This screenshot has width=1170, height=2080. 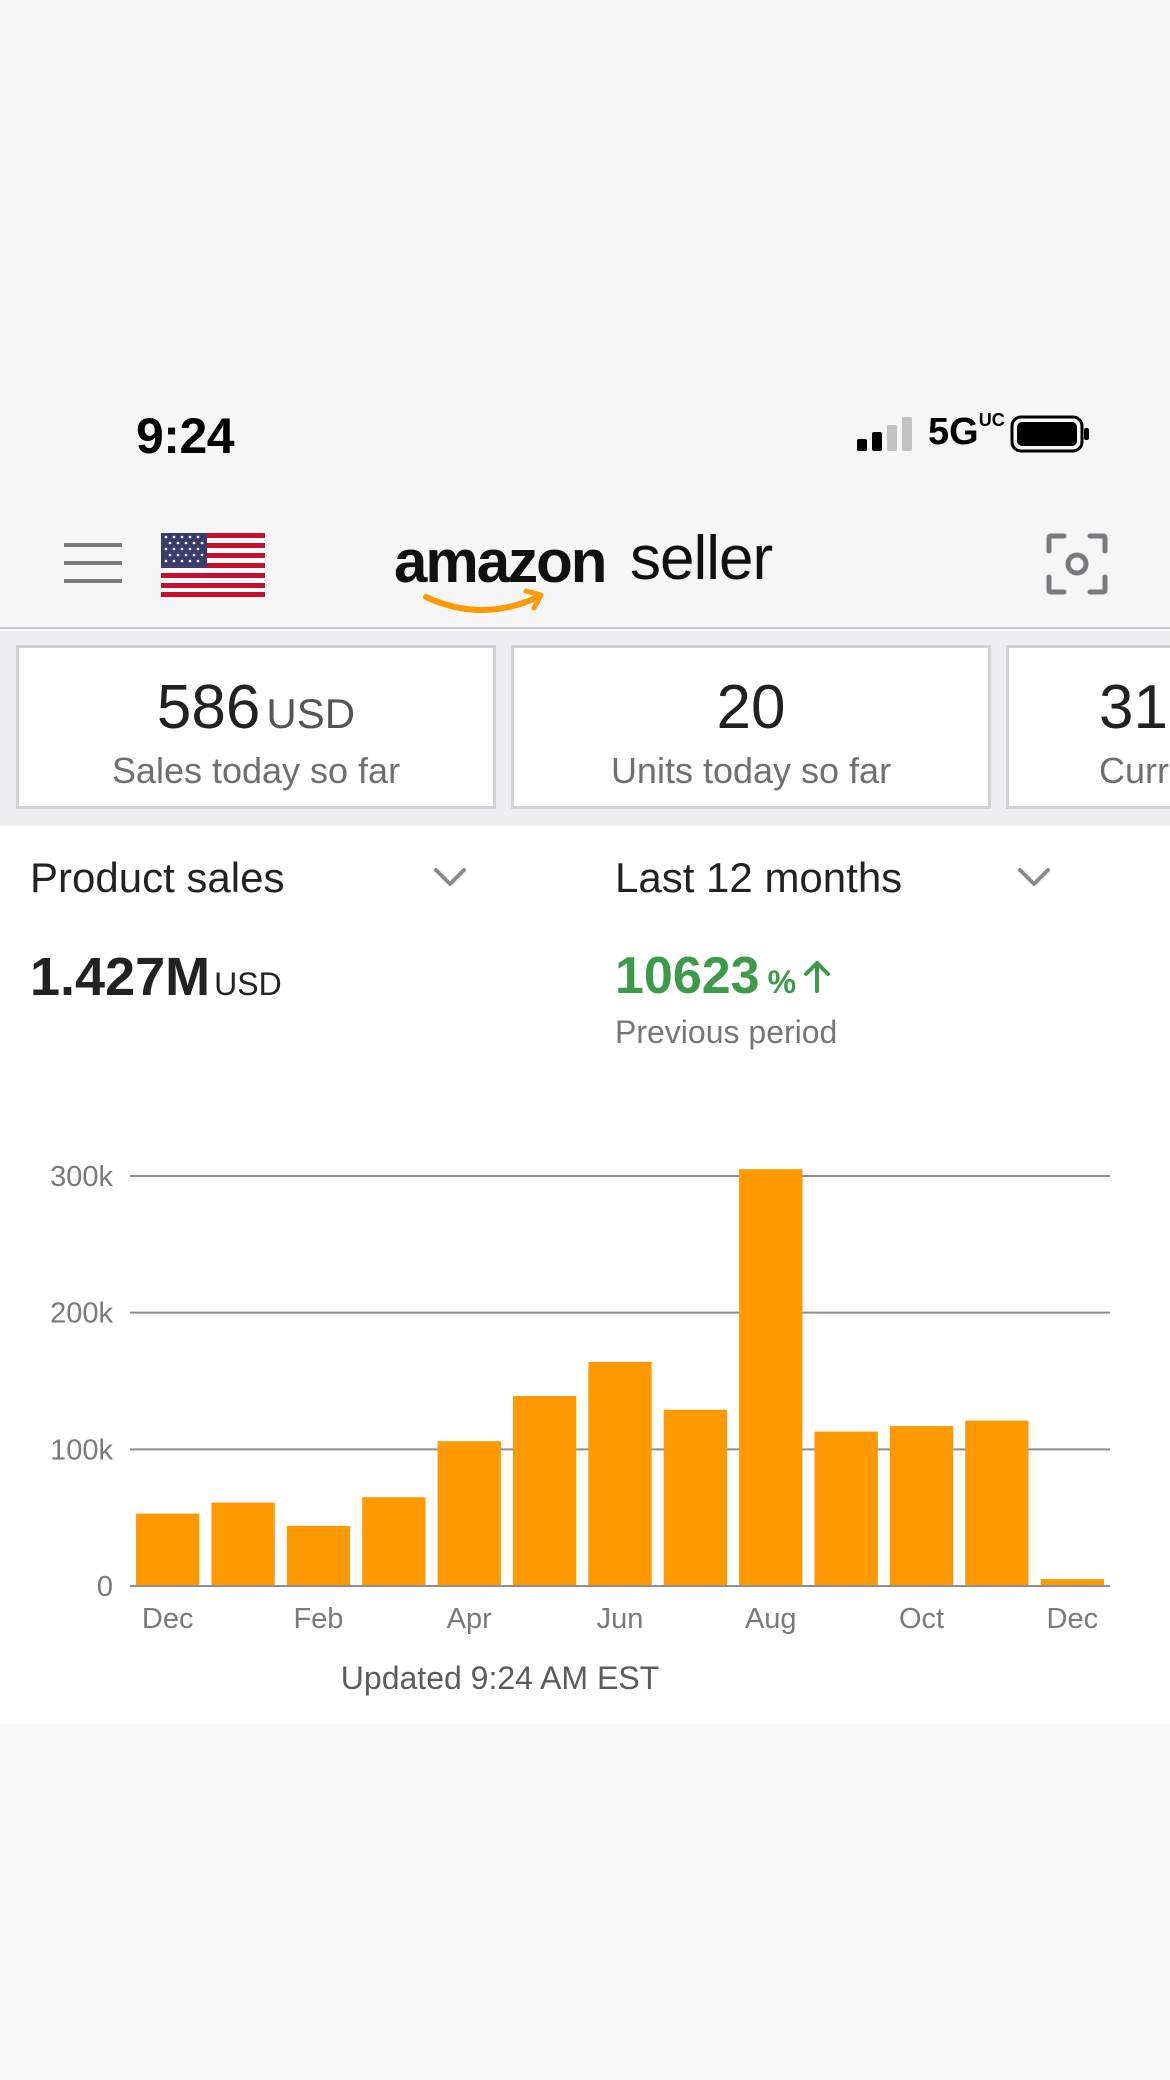 I want to click on sales-today-card: 586 USD Sales today so far, so click(x=256, y=727).